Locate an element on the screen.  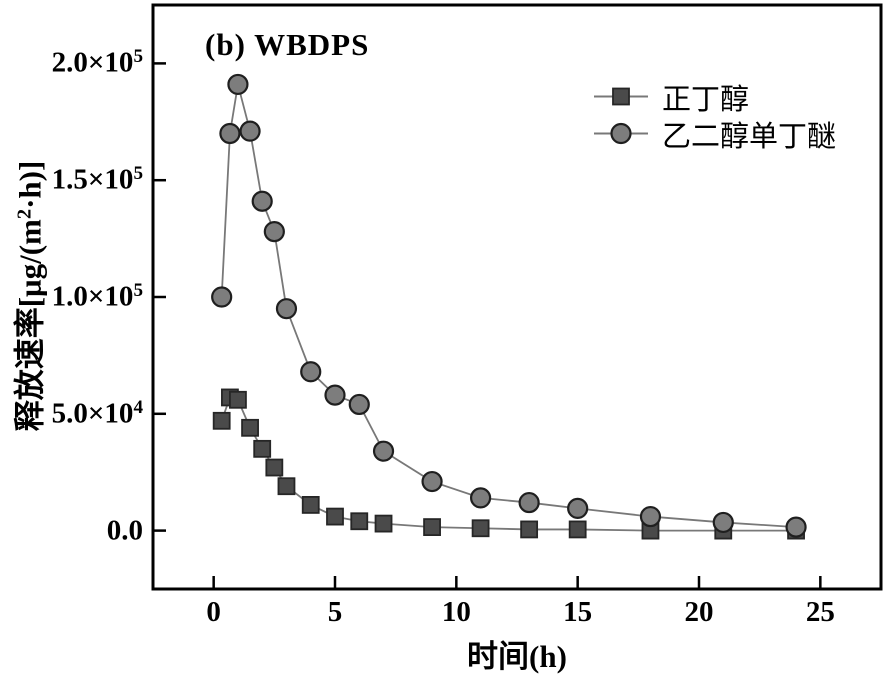
legend-item-egbe: 乙二醇单丁醚 is located at coordinates (714, 134).